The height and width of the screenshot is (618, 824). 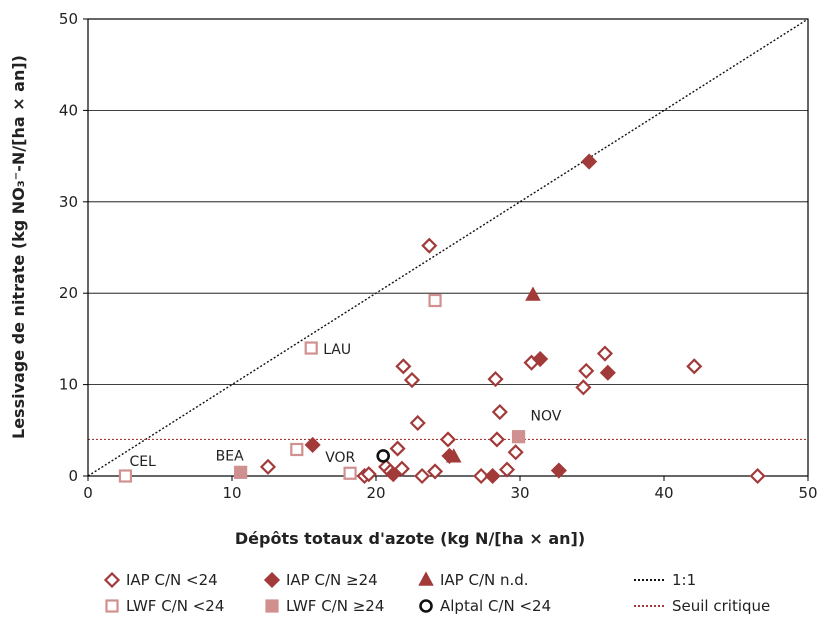 What do you see at coordinates (172, 580) in the screenshot?
I see `legend-label: IAP C/N <24` at bounding box center [172, 580].